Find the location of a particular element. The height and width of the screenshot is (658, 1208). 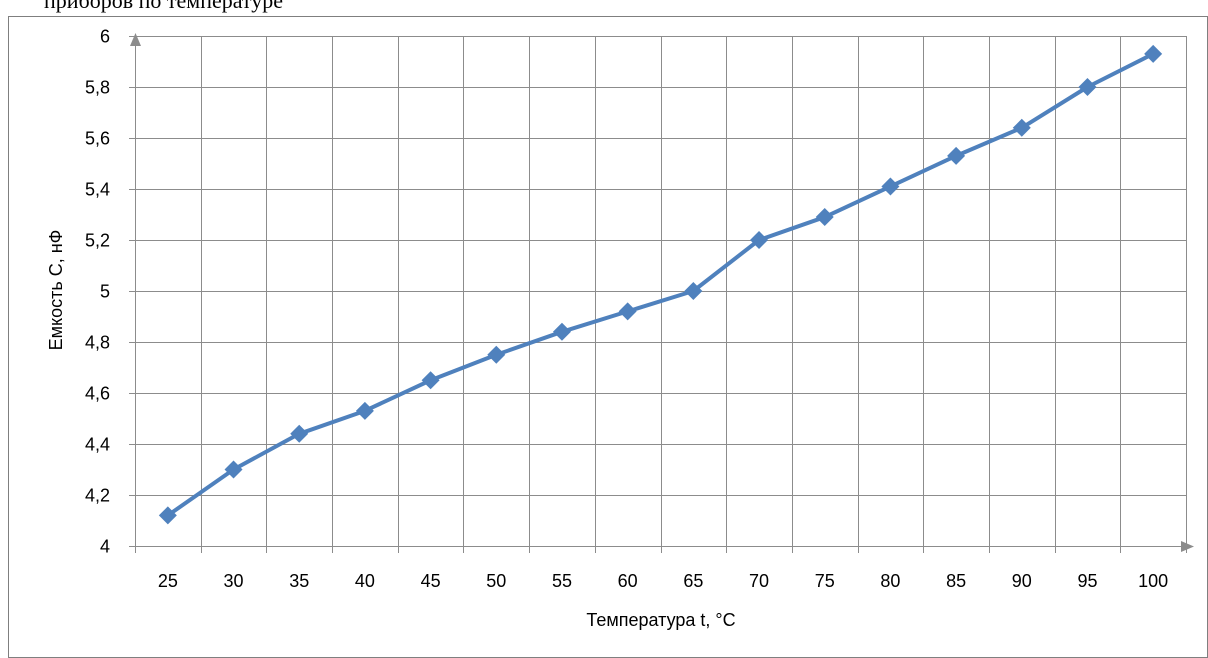

y-tick-label: 5,8 is located at coordinates (97, 88).